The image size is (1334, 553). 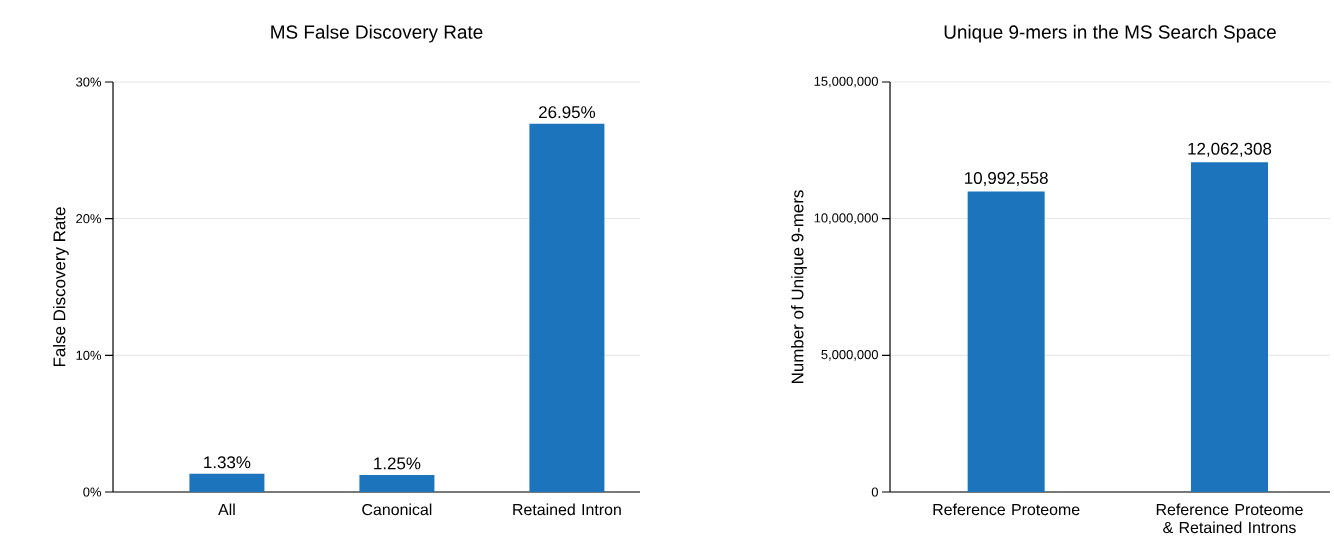 I want to click on data-label: 1.33%, so click(x=227, y=462).